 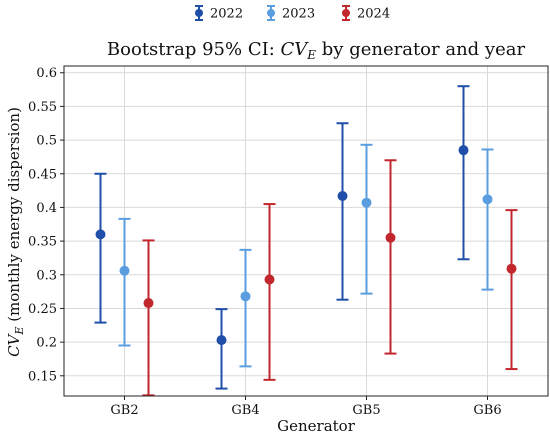 I want to click on legend-label: 2022, so click(x=226, y=14).